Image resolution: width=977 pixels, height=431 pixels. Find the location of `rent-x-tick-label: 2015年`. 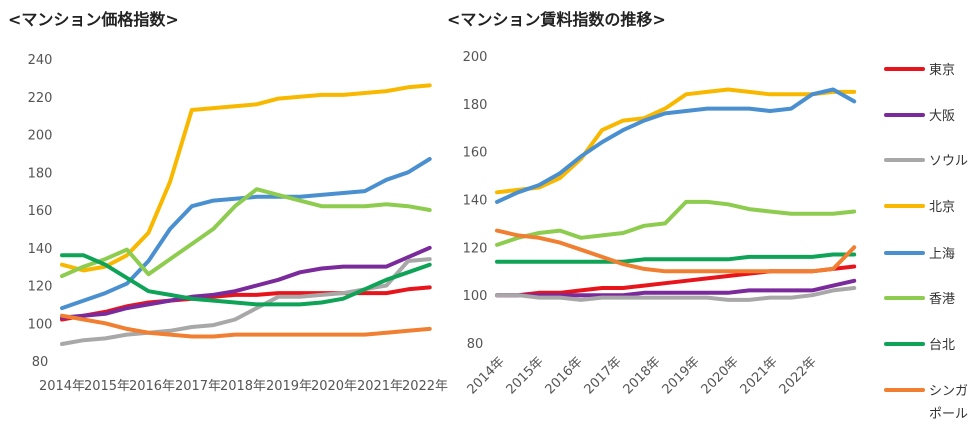

rent-x-tick-label: 2015年 is located at coordinates (525, 375).